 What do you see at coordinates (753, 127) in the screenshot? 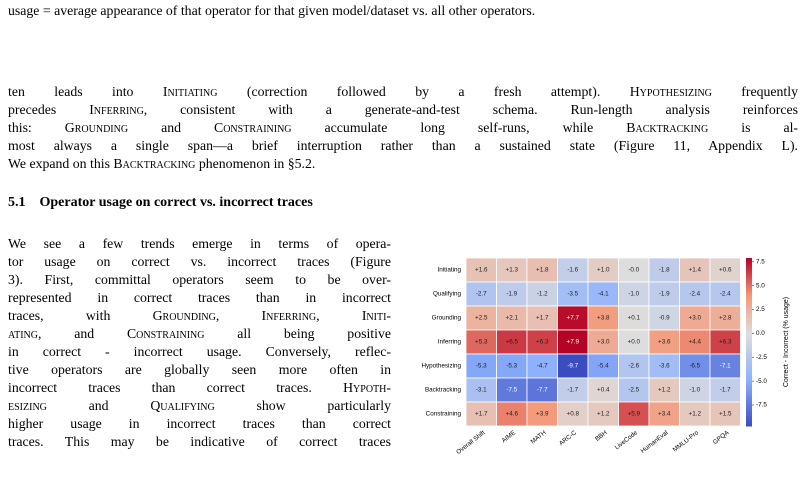
I see `text-run: is al-` at bounding box center [753, 127].